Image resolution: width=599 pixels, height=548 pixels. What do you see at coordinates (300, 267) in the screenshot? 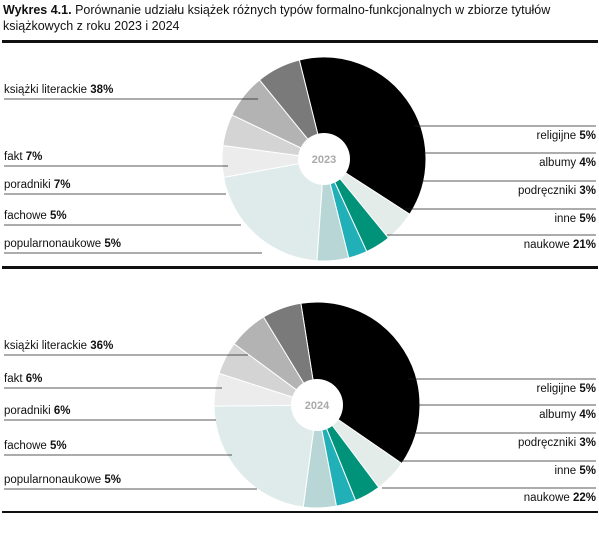
I see `middle-rule` at bounding box center [300, 267].